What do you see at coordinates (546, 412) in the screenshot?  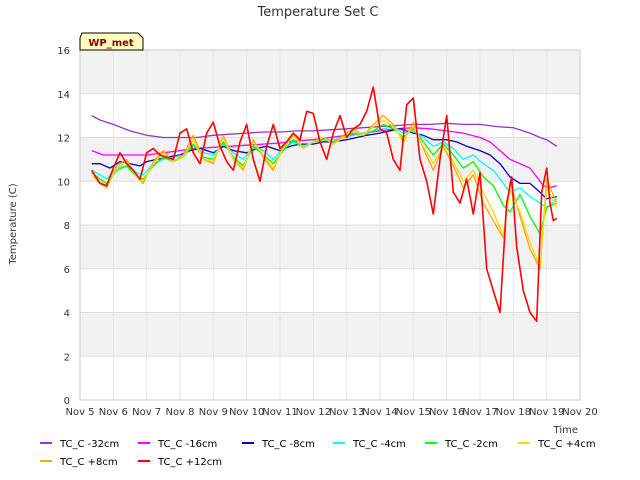 I see `x-tick-label: Nov 19` at bounding box center [546, 412].